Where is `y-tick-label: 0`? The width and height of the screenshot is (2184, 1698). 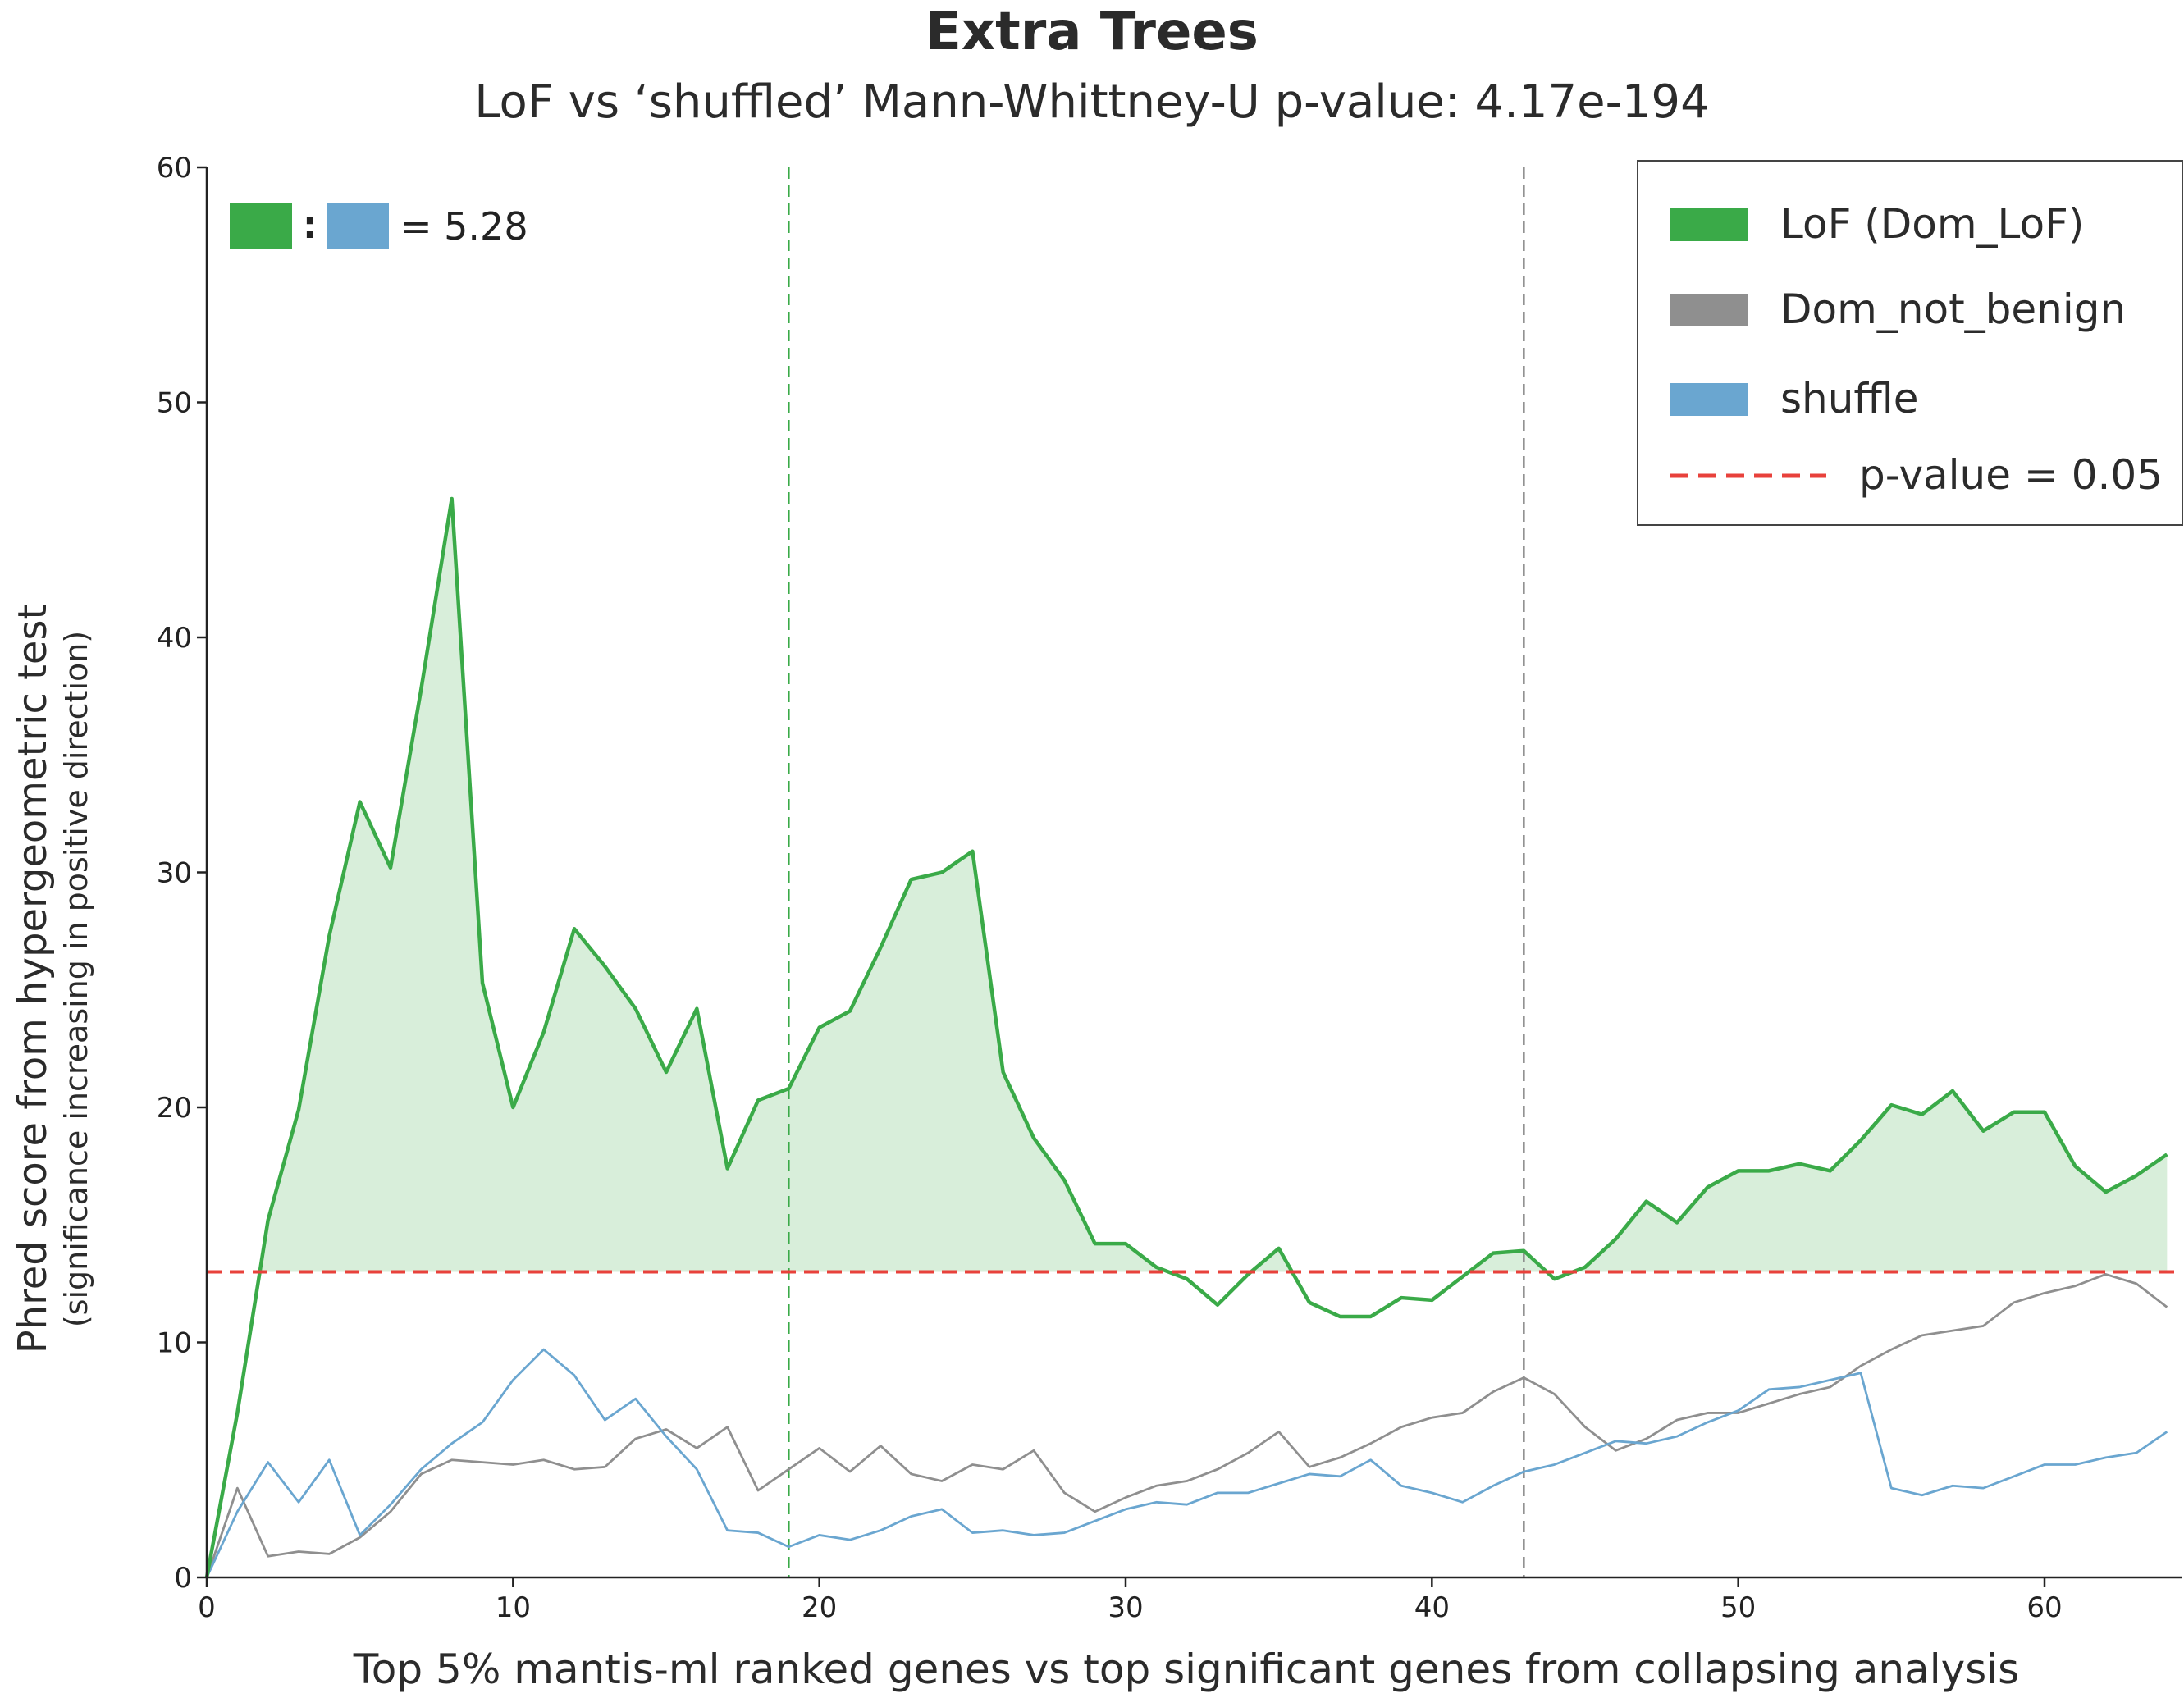
y-tick-label: 0 is located at coordinates (183, 1578).